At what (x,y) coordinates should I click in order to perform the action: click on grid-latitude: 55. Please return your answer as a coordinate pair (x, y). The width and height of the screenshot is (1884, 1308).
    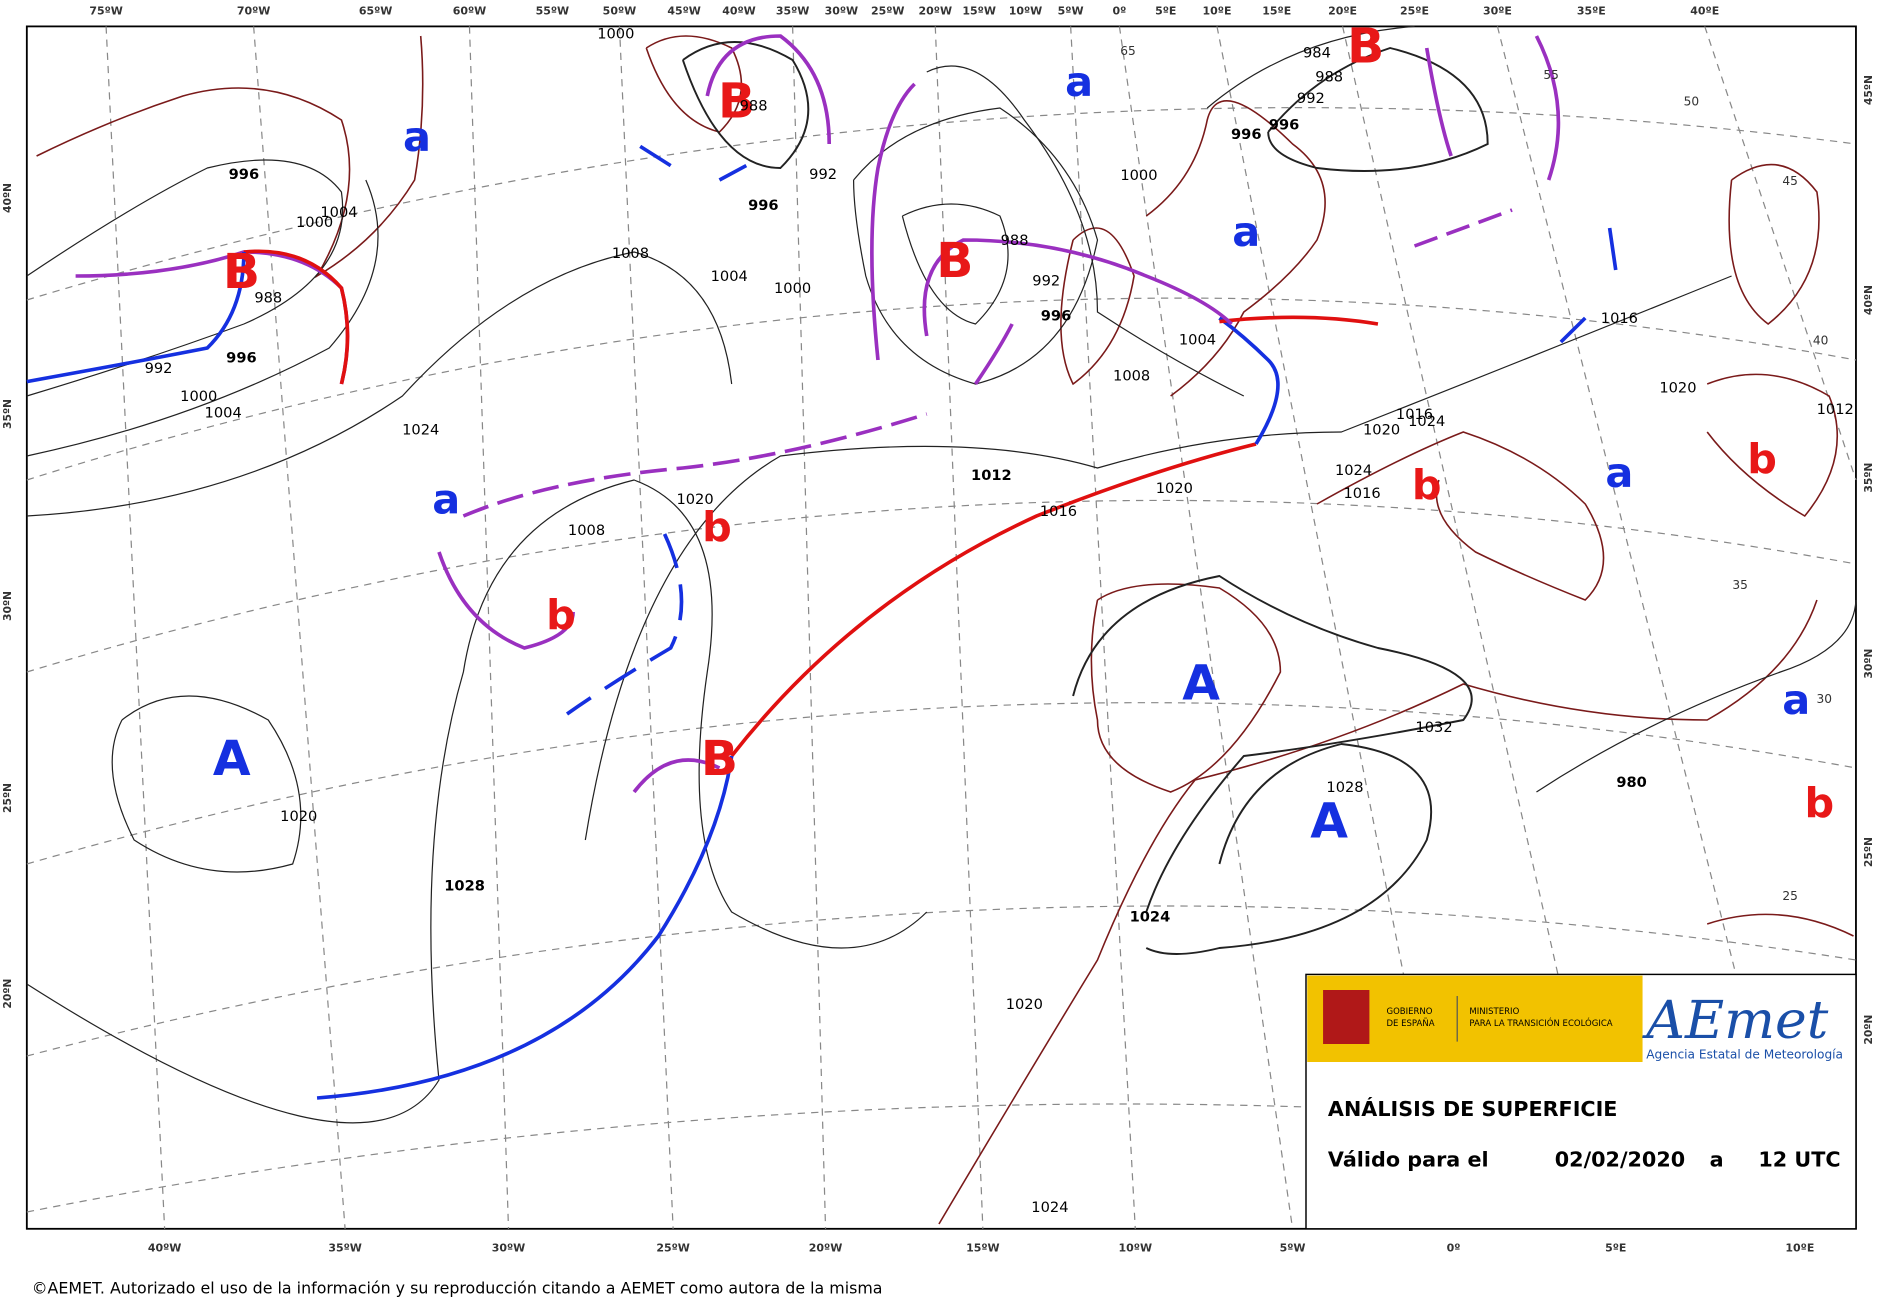
    Looking at the image, I should click on (1550, 75).